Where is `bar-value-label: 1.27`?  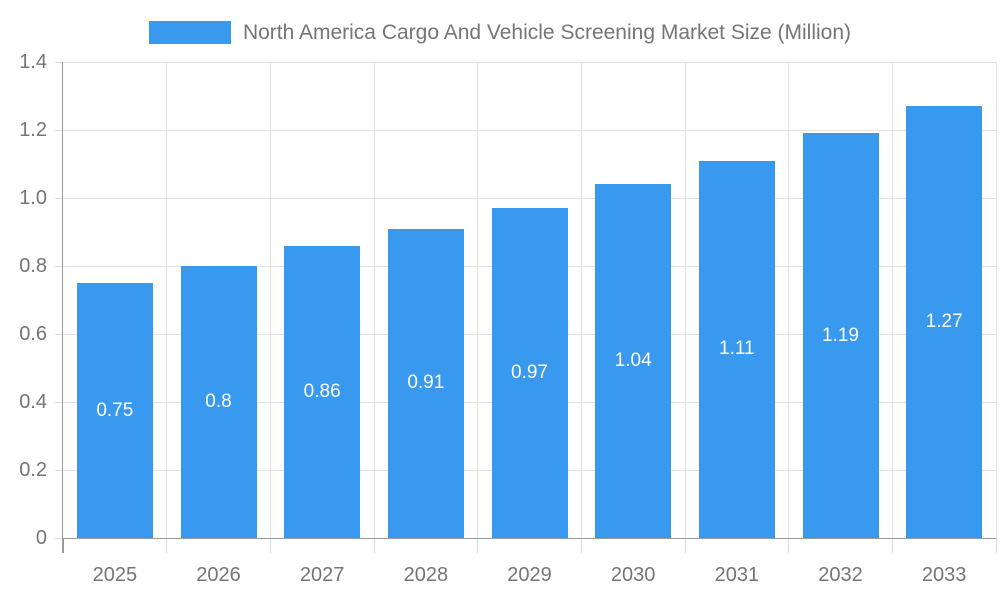
bar-value-label: 1.27 is located at coordinates (944, 322).